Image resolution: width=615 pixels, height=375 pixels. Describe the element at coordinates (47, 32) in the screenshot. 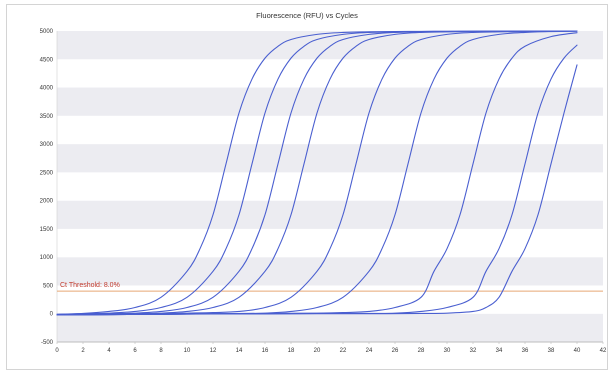

I see `y-tick-label: 5000` at that location.